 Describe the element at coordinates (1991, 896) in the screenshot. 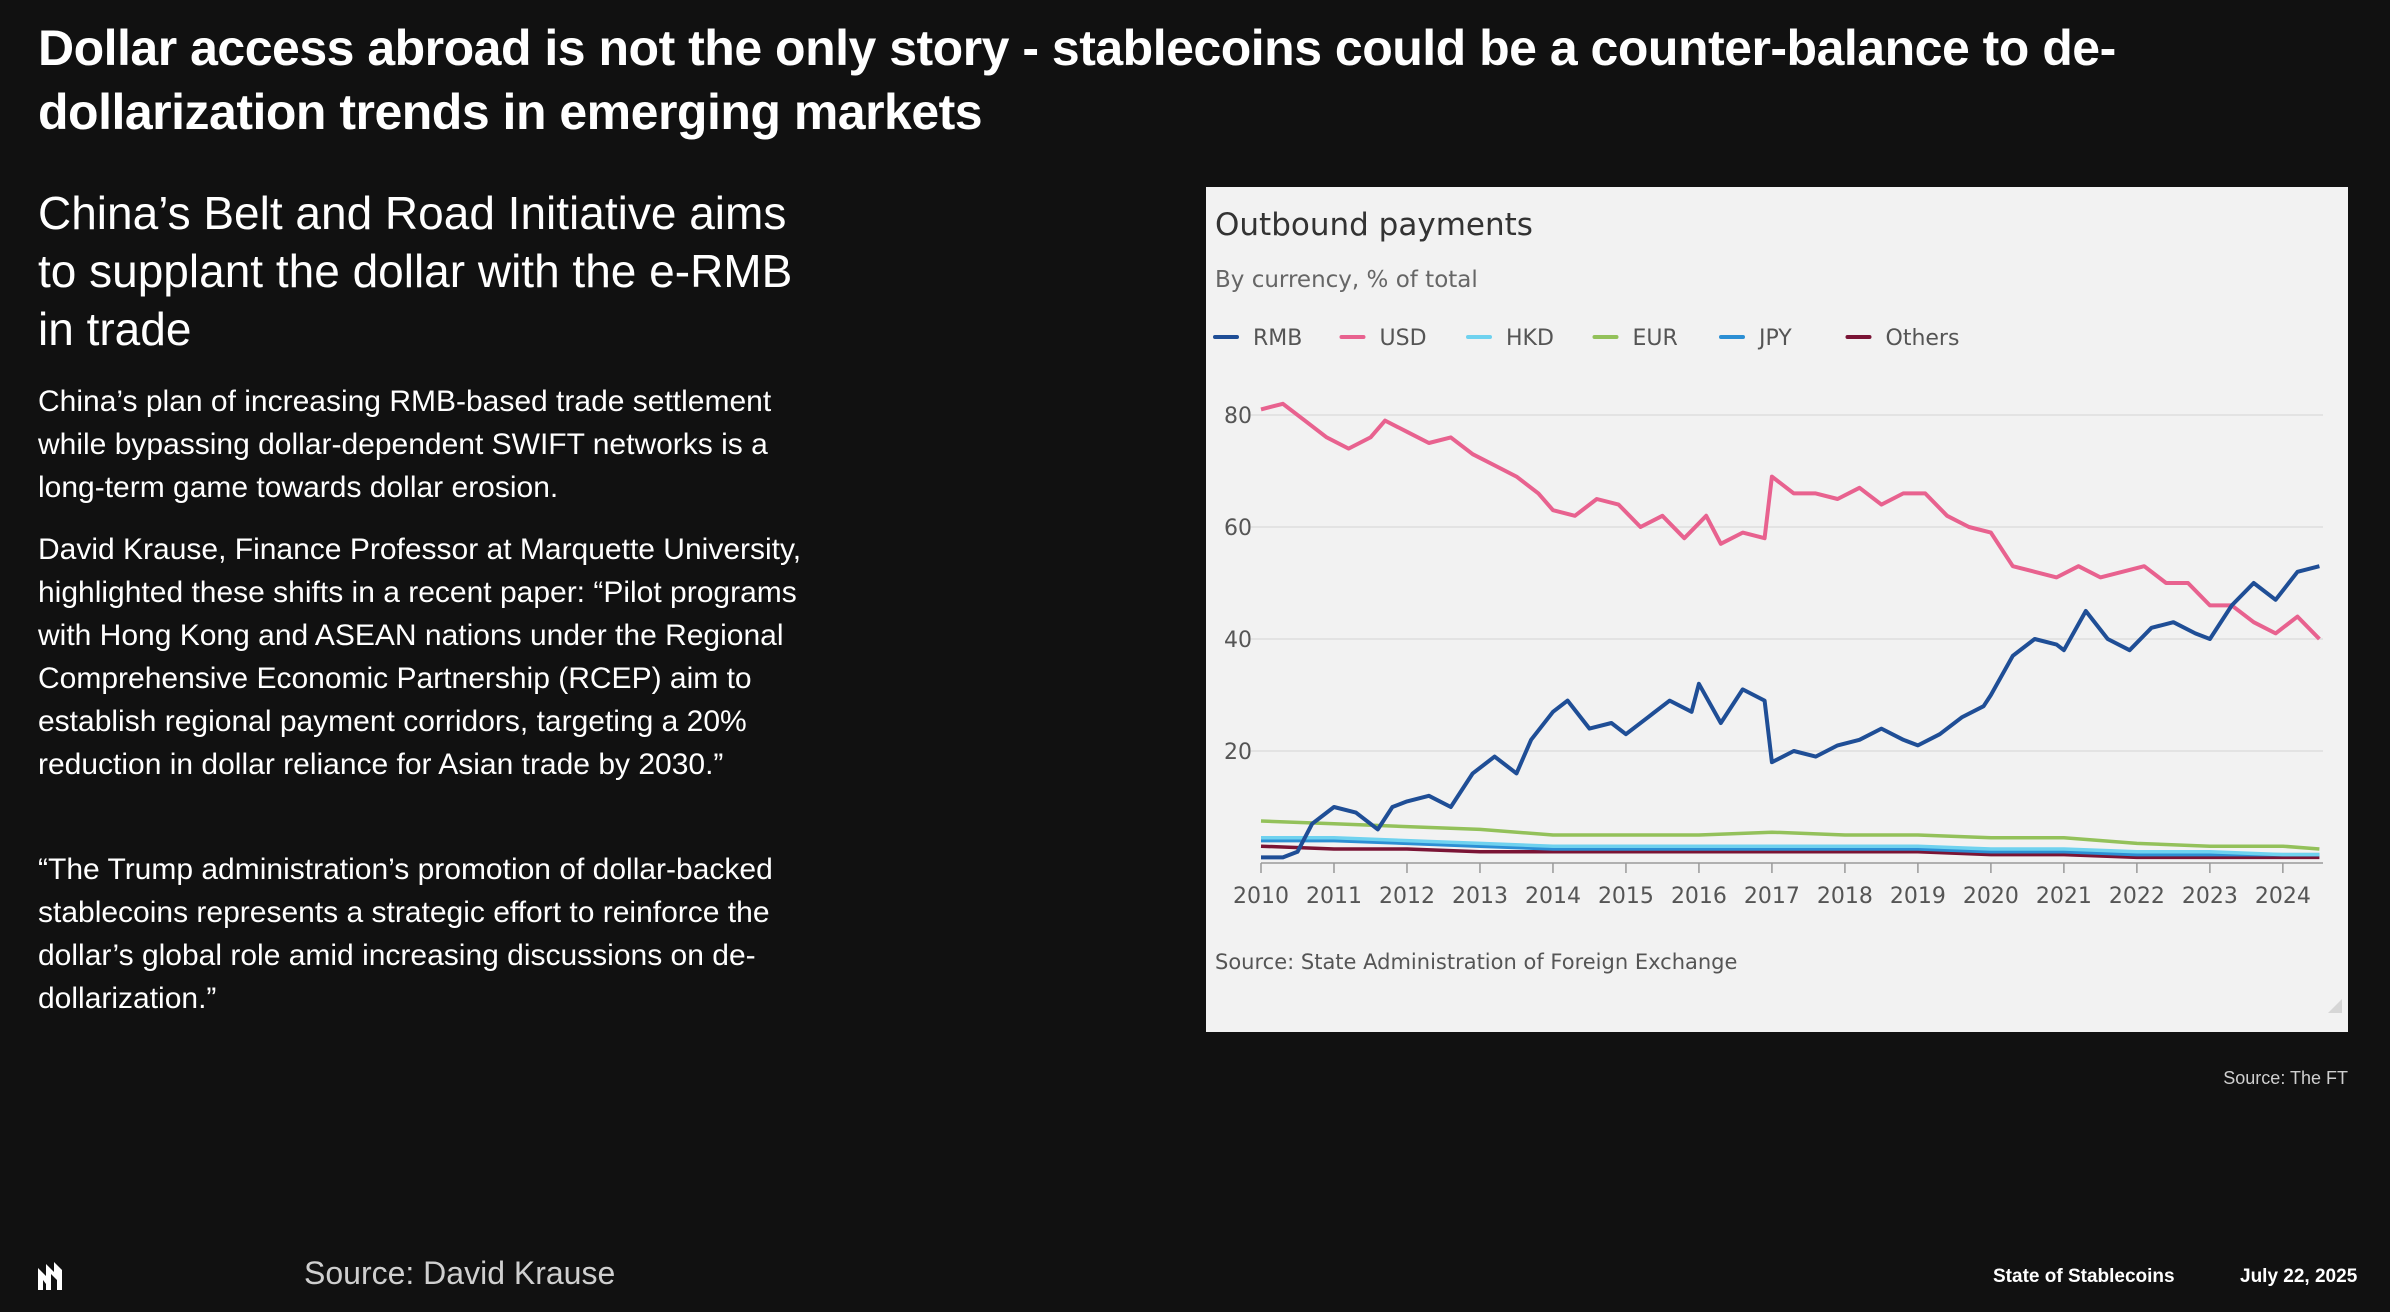

I see `x-tick-label: 2020` at that location.